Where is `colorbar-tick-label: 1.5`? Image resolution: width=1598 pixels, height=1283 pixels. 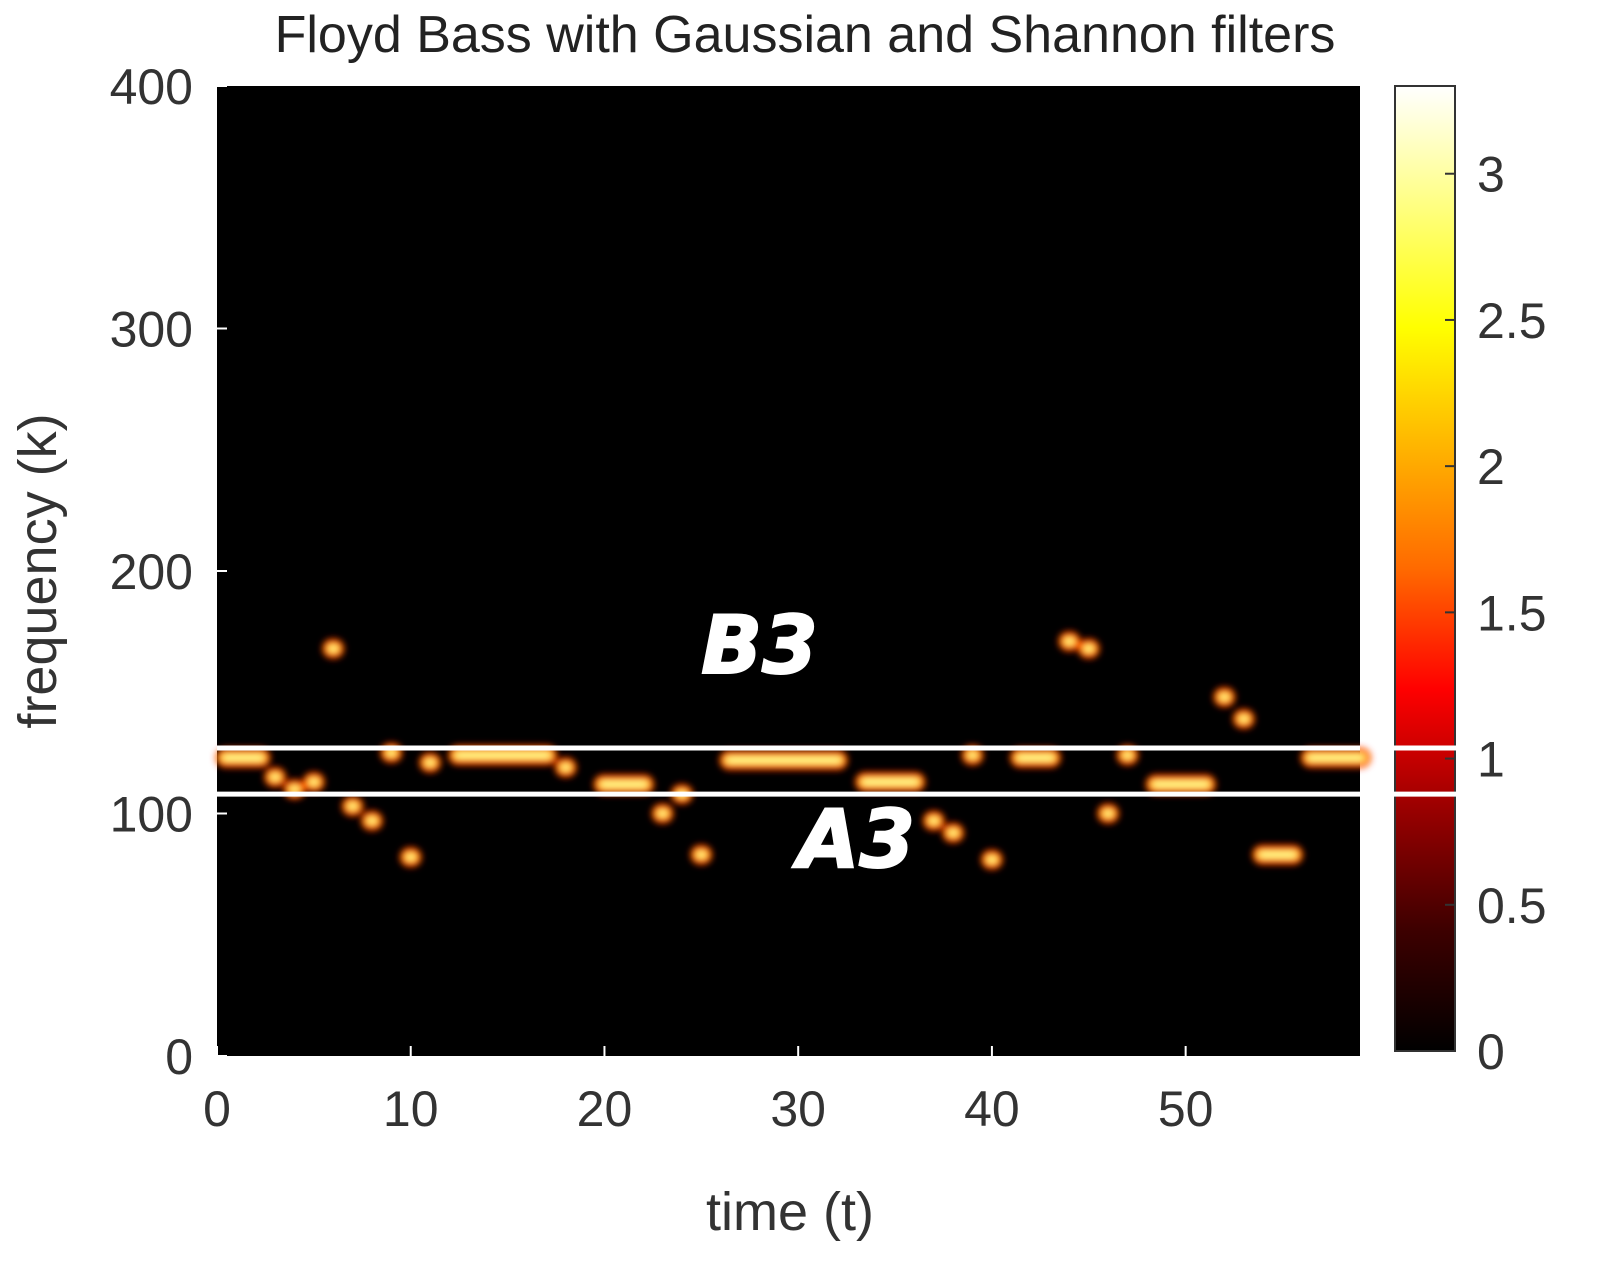 colorbar-tick-label: 1.5 is located at coordinates (1512, 613).